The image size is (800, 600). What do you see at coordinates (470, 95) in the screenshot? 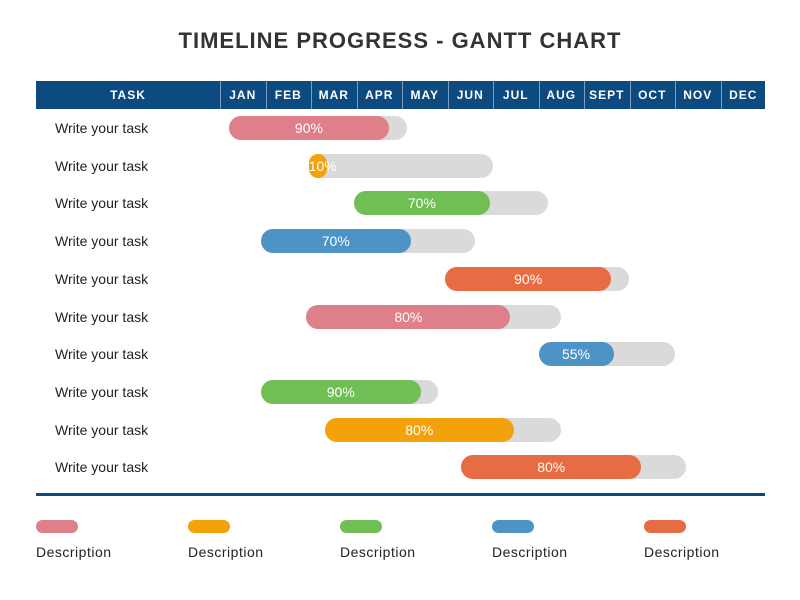
I see `month-header-jun: JUN` at bounding box center [470, 95].